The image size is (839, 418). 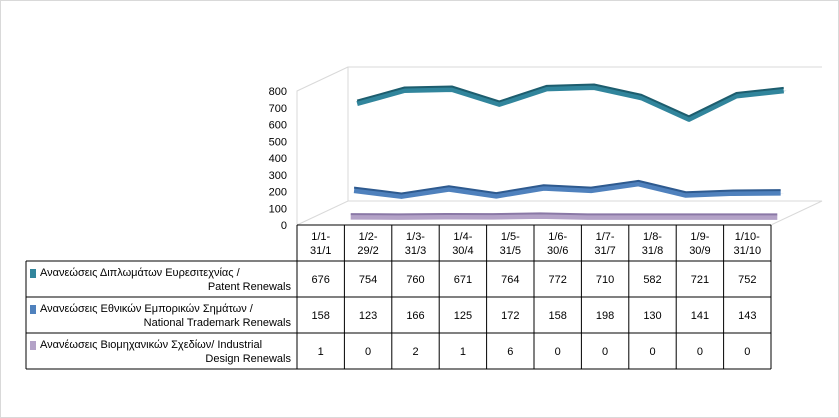 I want to click on category-label: 31/7, so click(x=604, y=251).